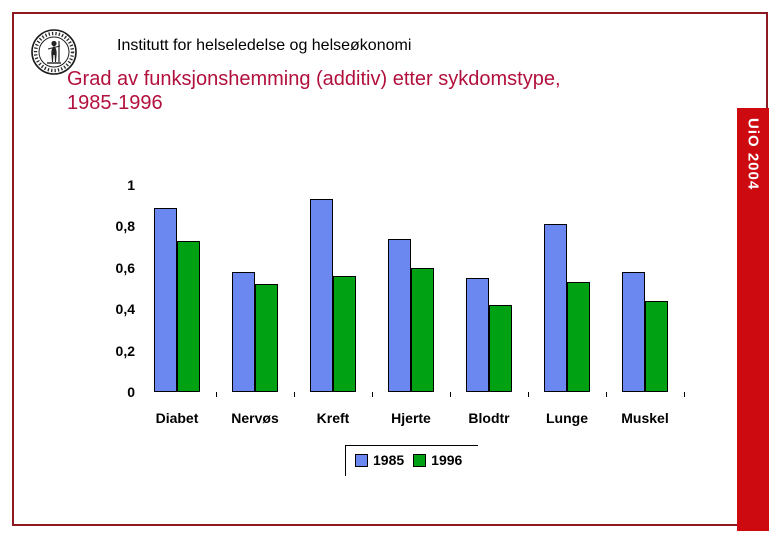 This screenshot has height=540, width=780. What do you see at coordinates (125, 226) in the screenshot?
I see `y-tick-label: 0,8` at bounding box center [125, 226].